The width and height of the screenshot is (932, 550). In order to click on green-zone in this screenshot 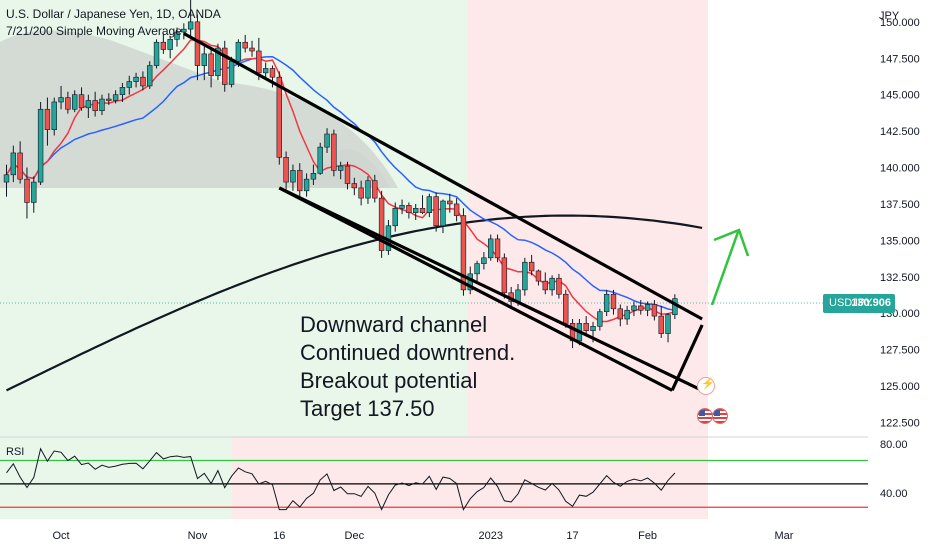, I will do `click(116, 478)`.